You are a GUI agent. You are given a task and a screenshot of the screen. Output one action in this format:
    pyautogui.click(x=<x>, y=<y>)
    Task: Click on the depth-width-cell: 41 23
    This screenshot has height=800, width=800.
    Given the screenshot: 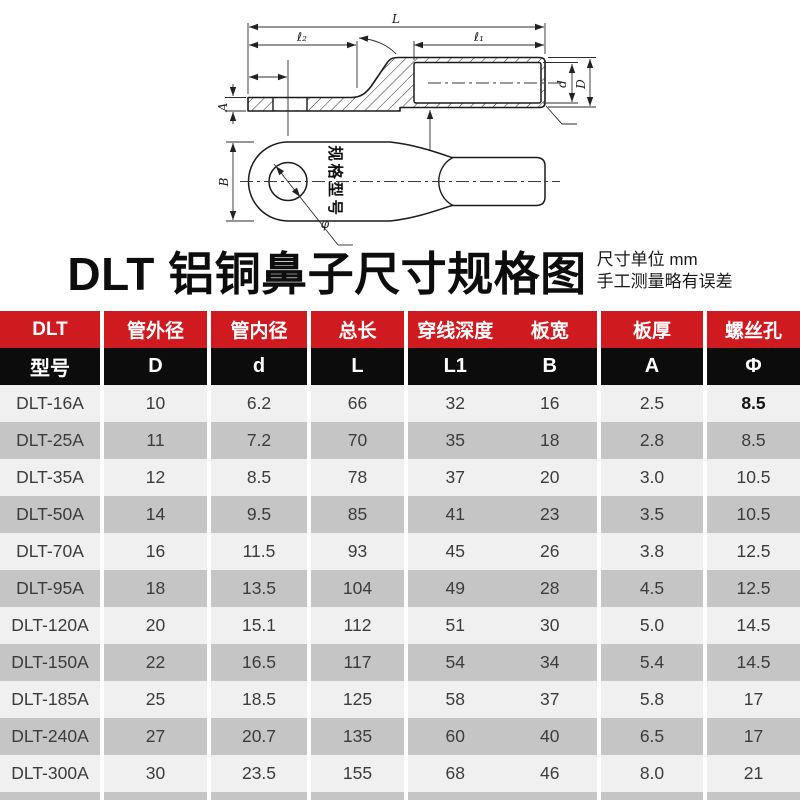 What is the action you would take?
    pyautogui.click(x=504, y=514)
    